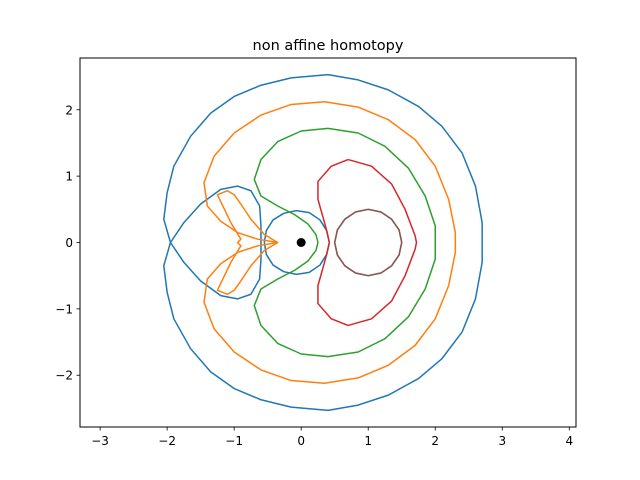 This screenshot has height=480, width=640. Describe the element at coordinates (64, 376) in the screenshot. I see `y-tick-label: −2` at that location.